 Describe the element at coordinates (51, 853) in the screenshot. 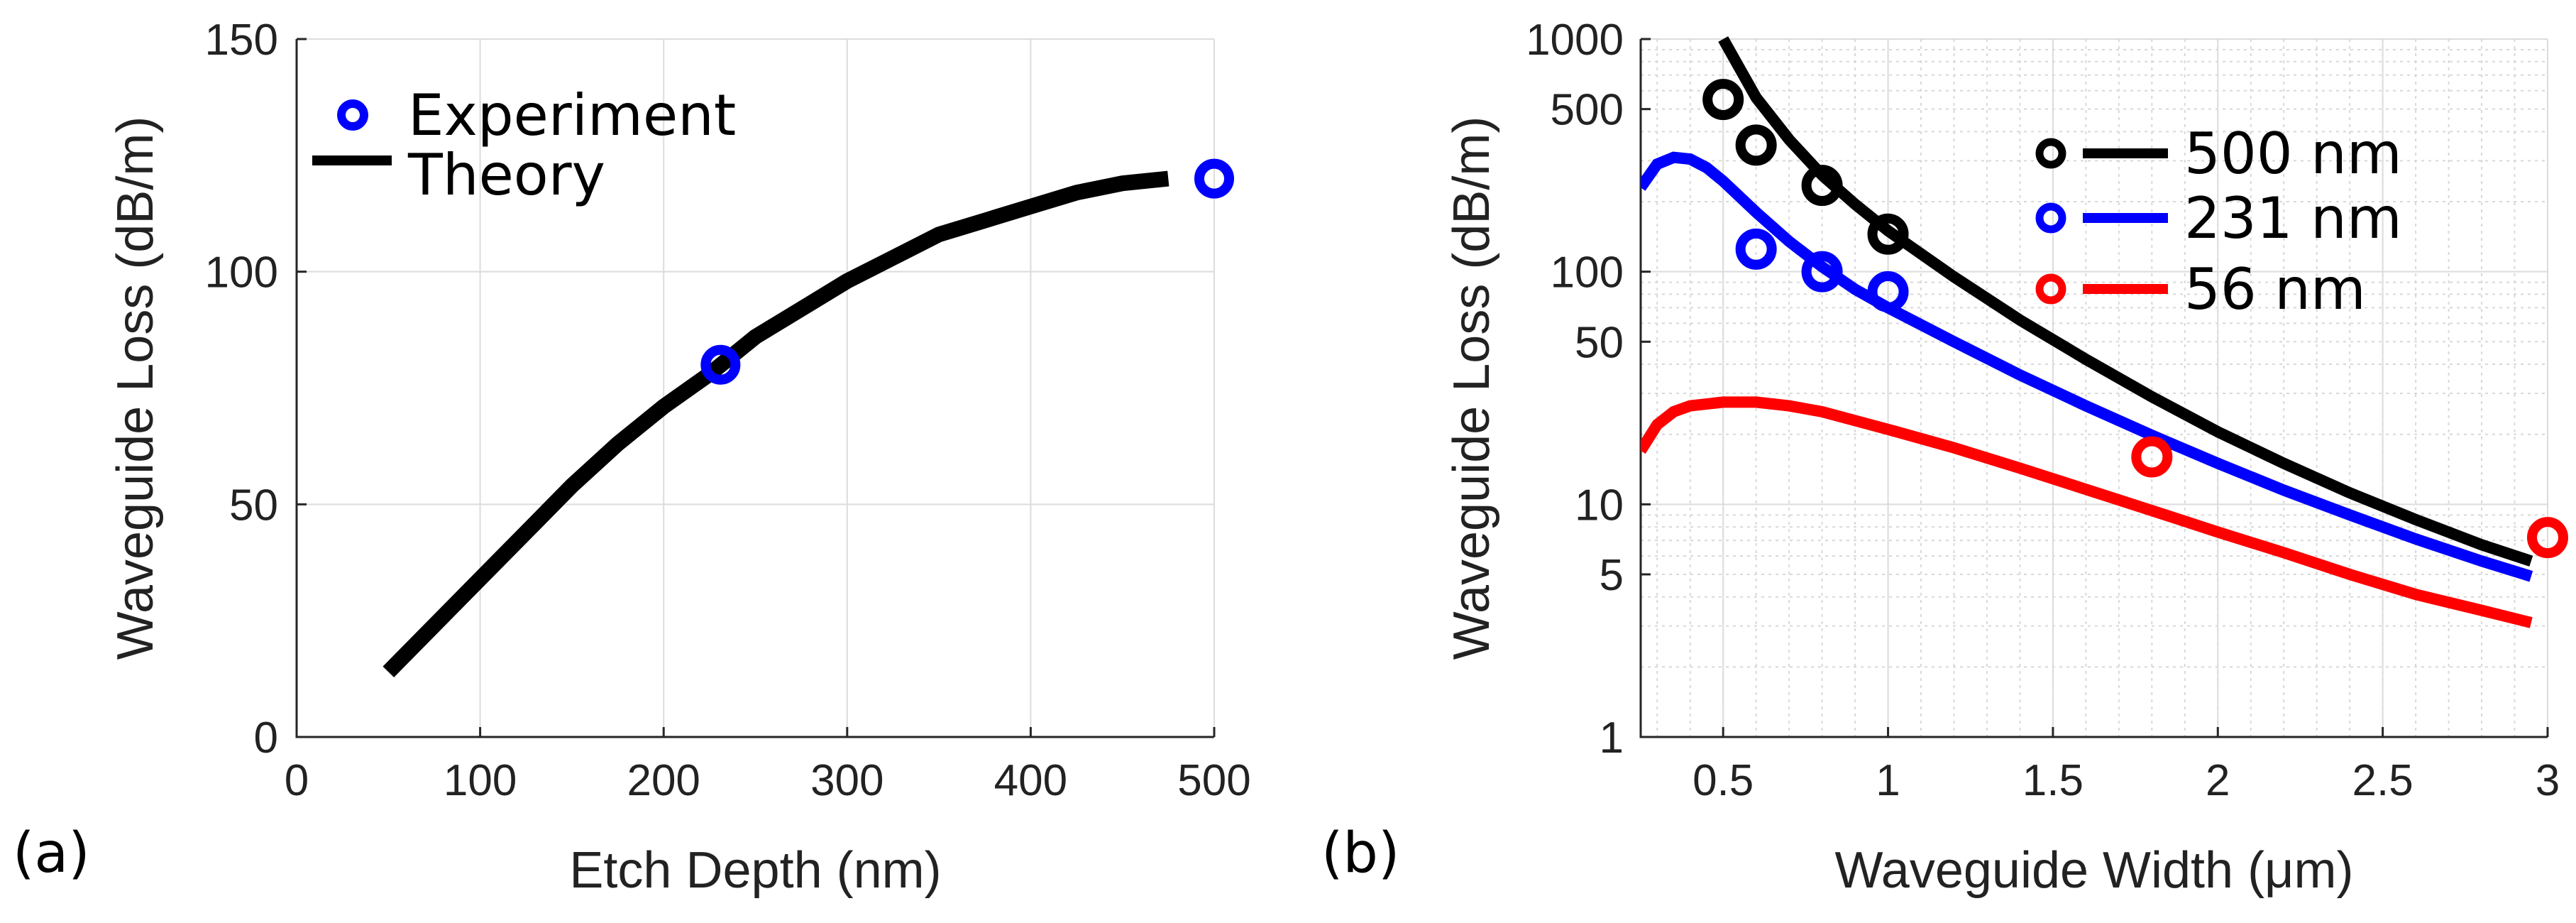

I see `panel-label-a: (a)` at that location.